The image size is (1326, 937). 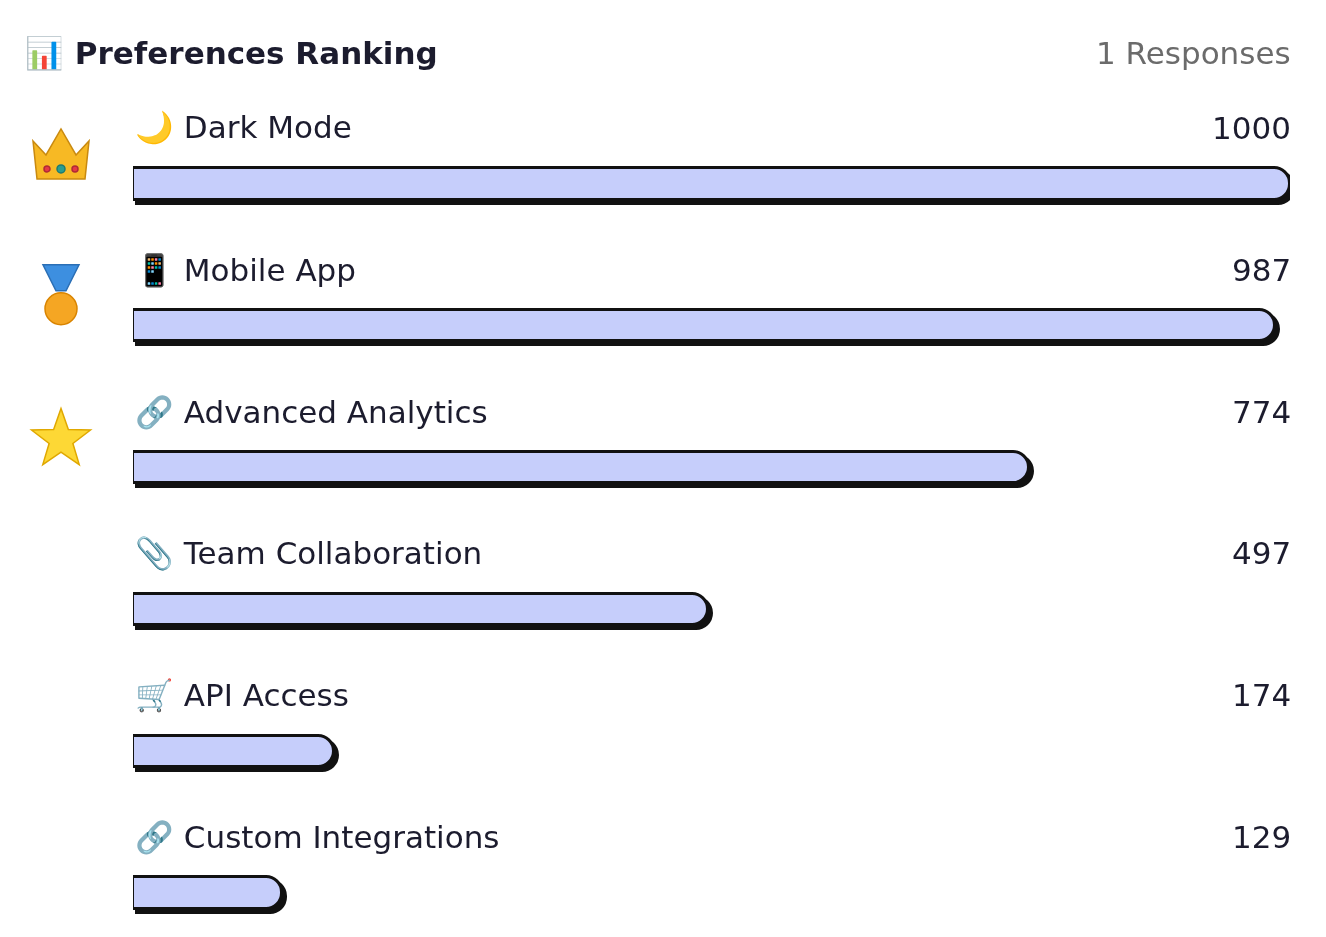 I want to click on y-tick-label: 🌙 Dark Mode, so click(x=243, y=127).